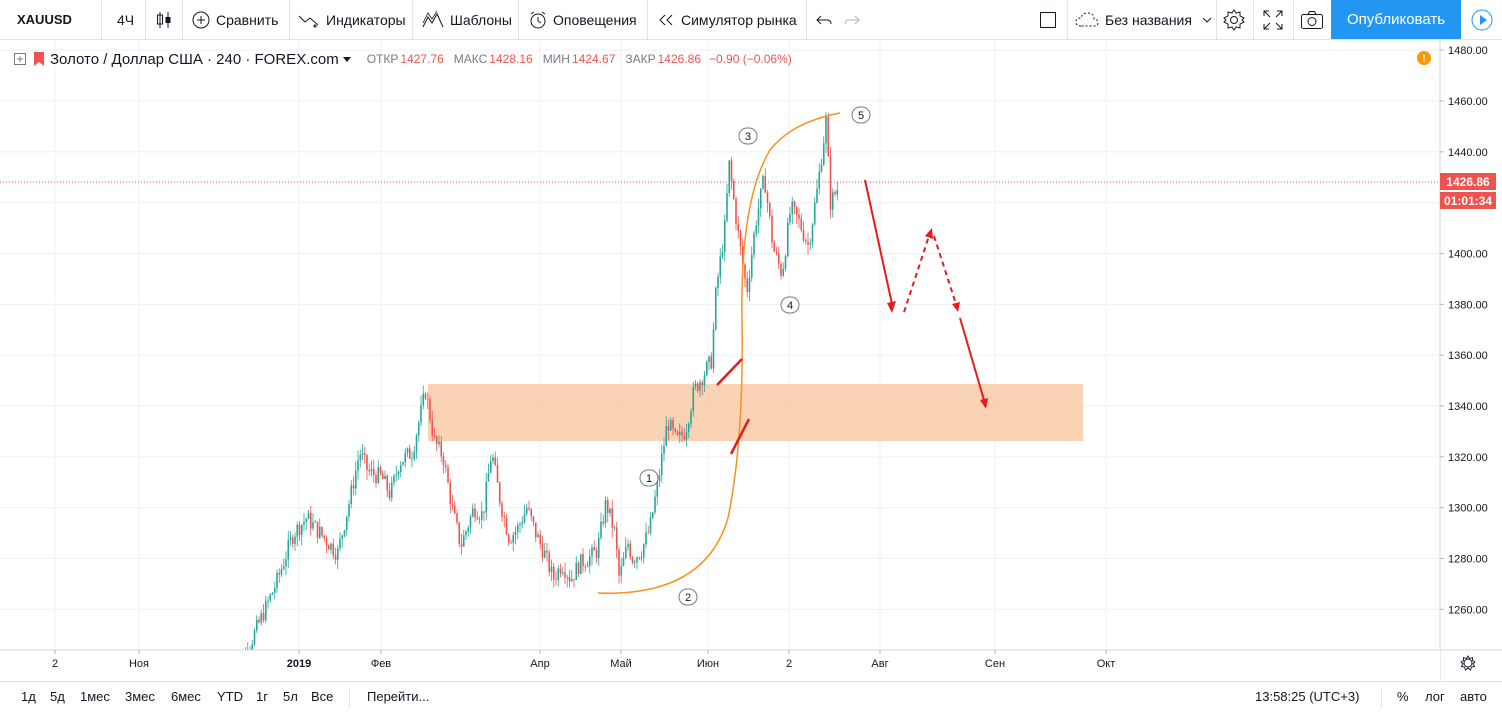 Image resolution: width=1502 pixels, height=713 pixels. I want to click on publish-button: Опубликовать, so click(1396, 19).